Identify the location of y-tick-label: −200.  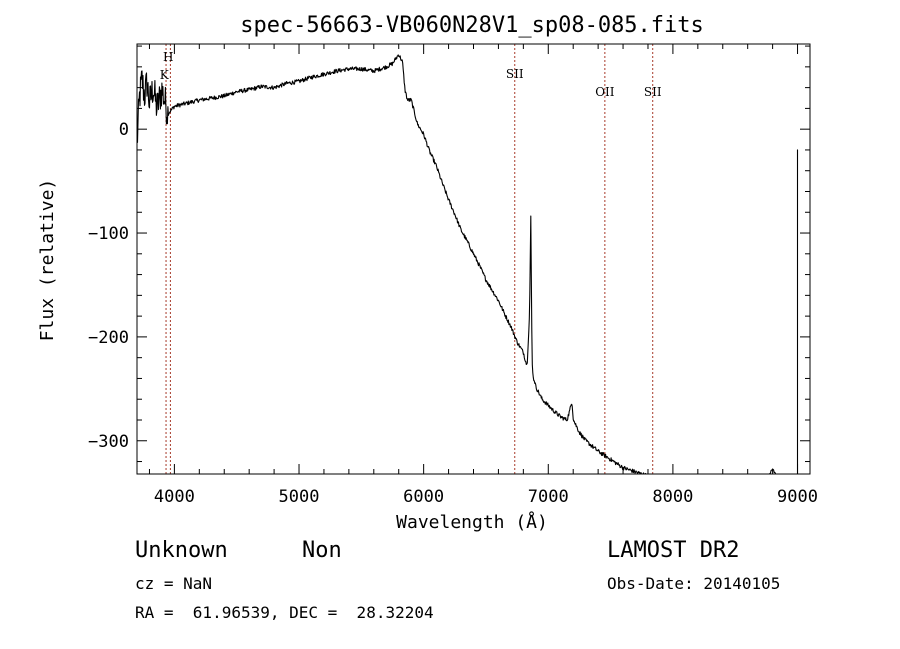
(108, 338).